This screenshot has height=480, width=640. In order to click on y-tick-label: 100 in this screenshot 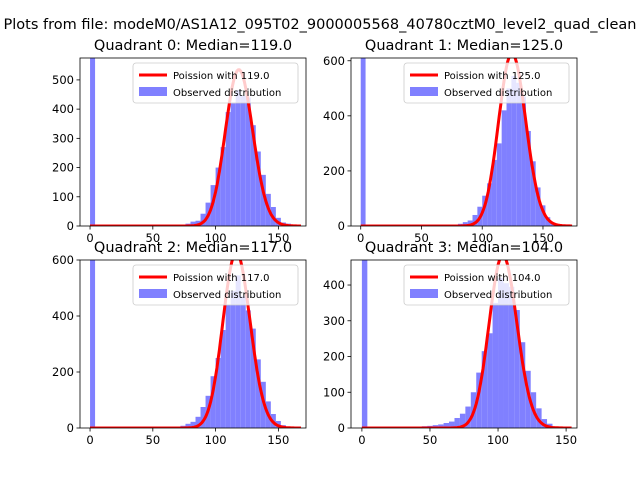, I will do `click(63, 197)`.